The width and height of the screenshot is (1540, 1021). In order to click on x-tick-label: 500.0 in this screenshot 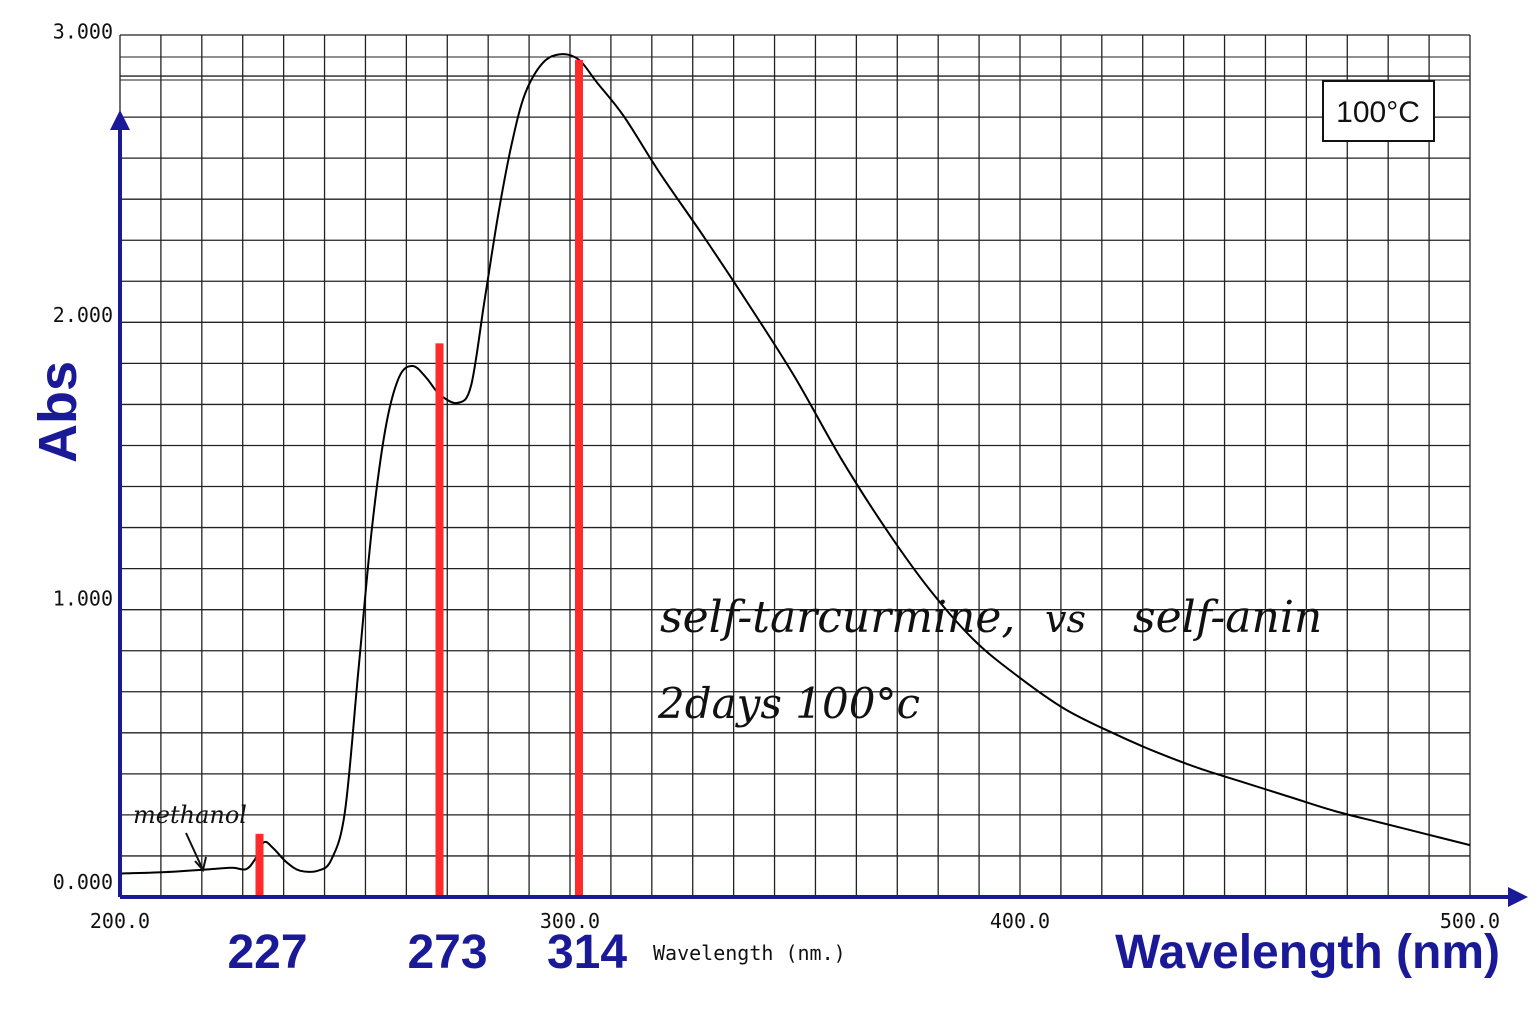, I will do `click(1470, 921)`.